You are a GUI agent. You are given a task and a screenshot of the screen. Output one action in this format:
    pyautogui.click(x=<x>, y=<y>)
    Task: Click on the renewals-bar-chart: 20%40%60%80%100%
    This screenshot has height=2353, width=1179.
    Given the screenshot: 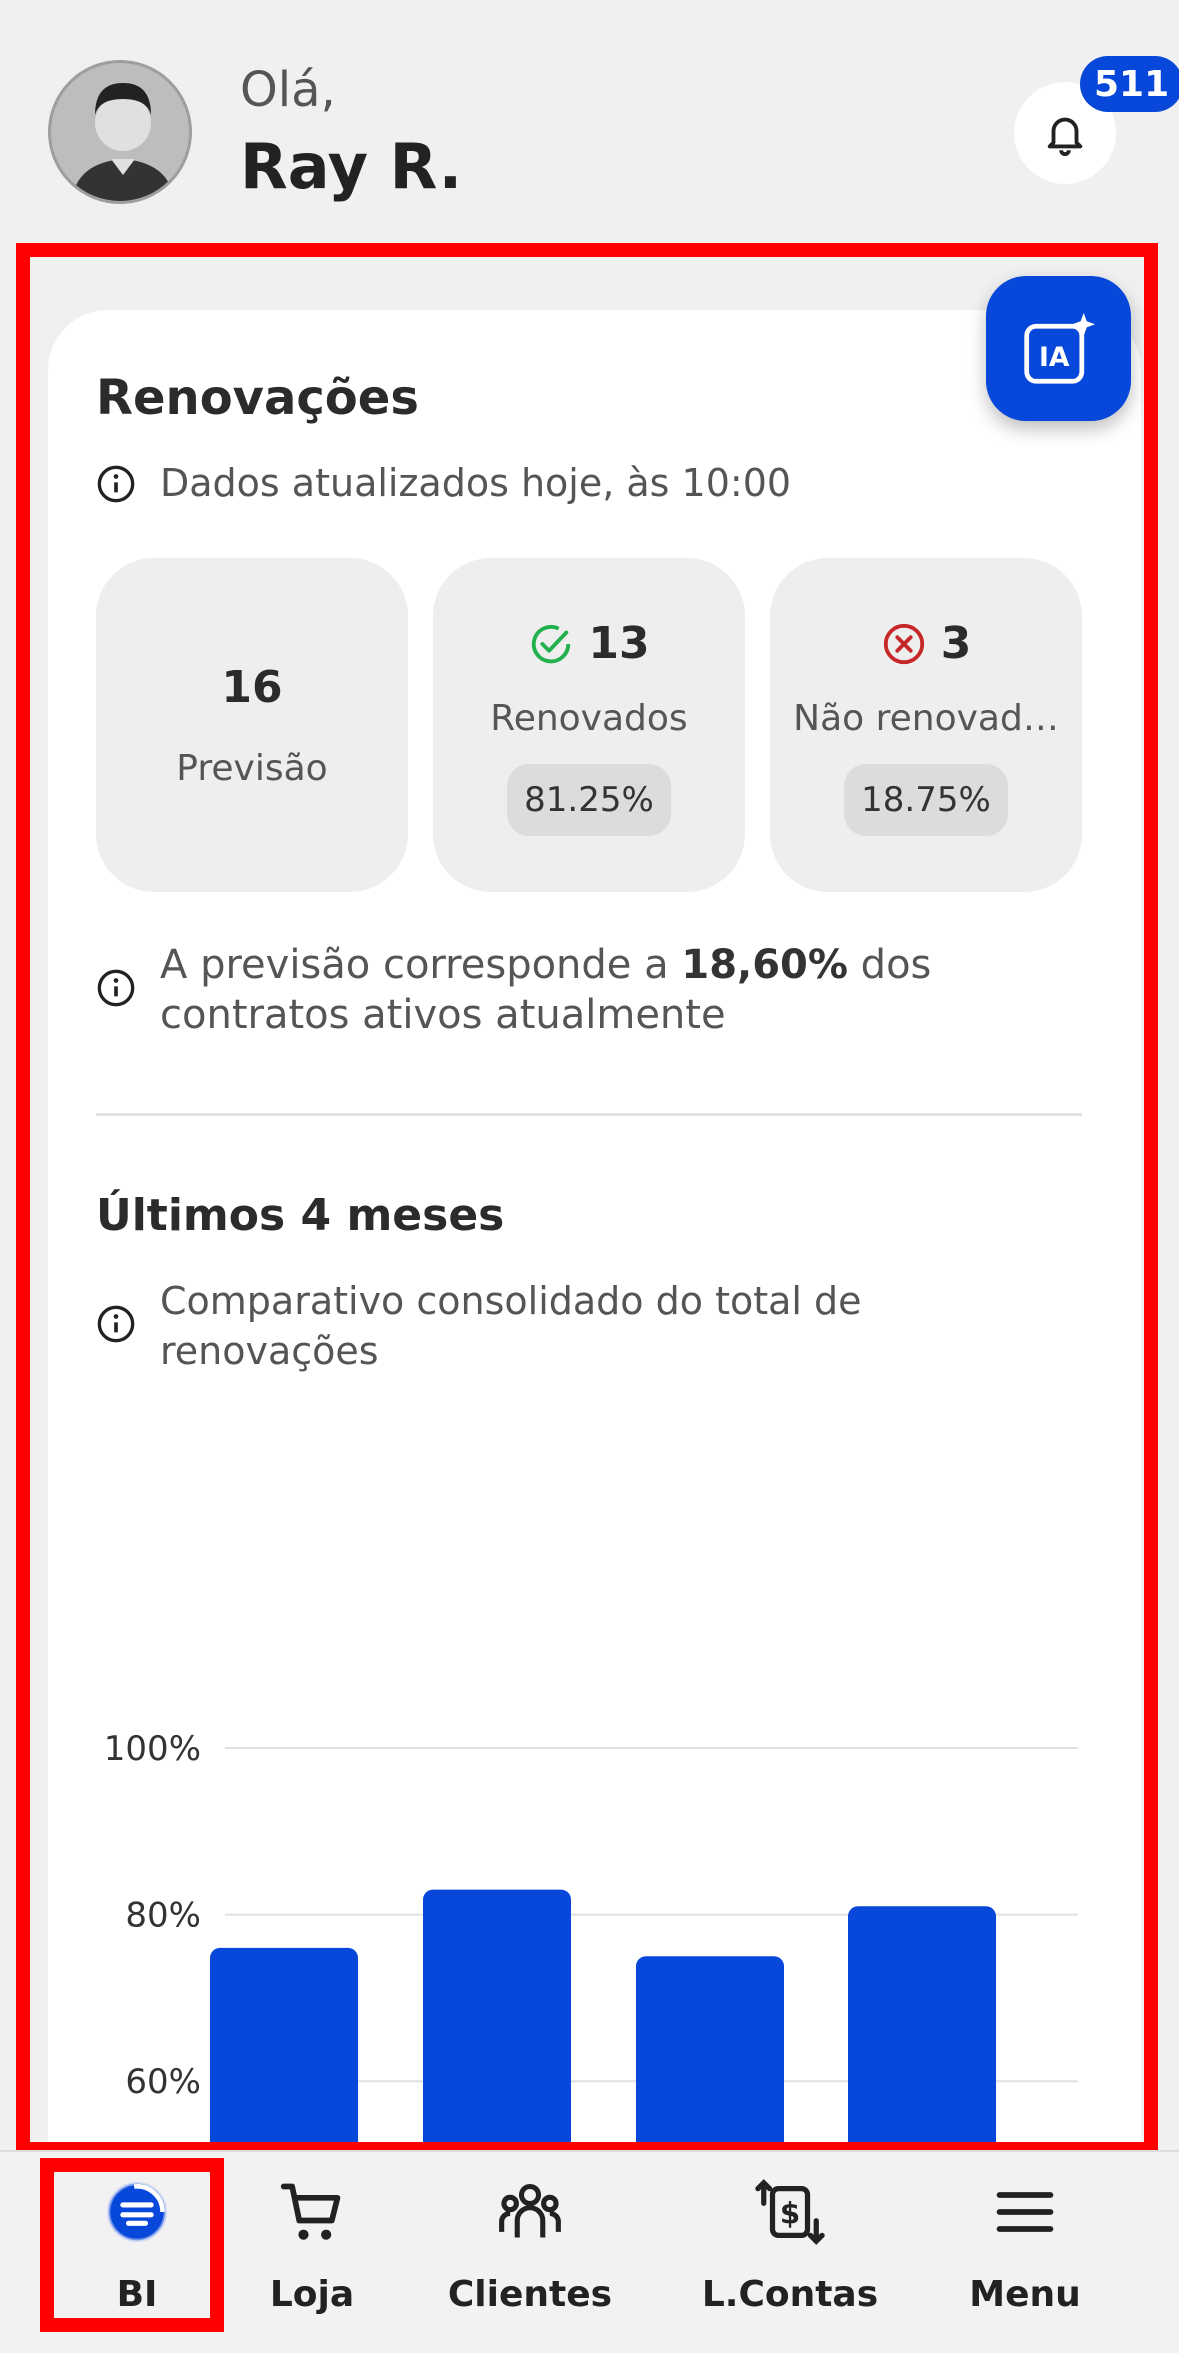 What is the action you would take?
    pyautogui.click(x=591, y=1939)
    